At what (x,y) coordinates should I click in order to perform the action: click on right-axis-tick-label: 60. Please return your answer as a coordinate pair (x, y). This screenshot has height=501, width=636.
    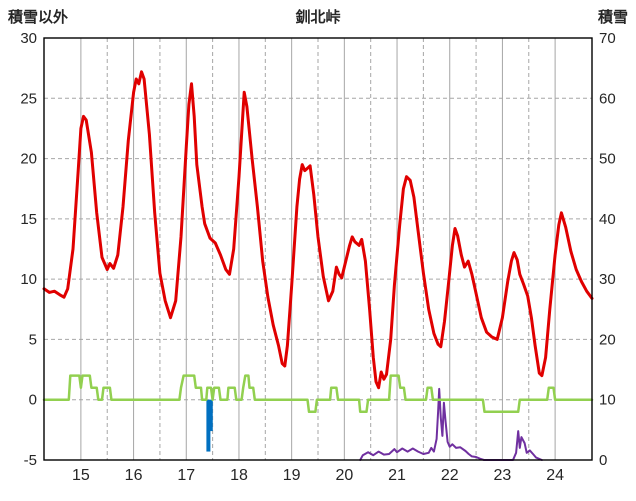
    Looking at the image, I should click on (607, 98).